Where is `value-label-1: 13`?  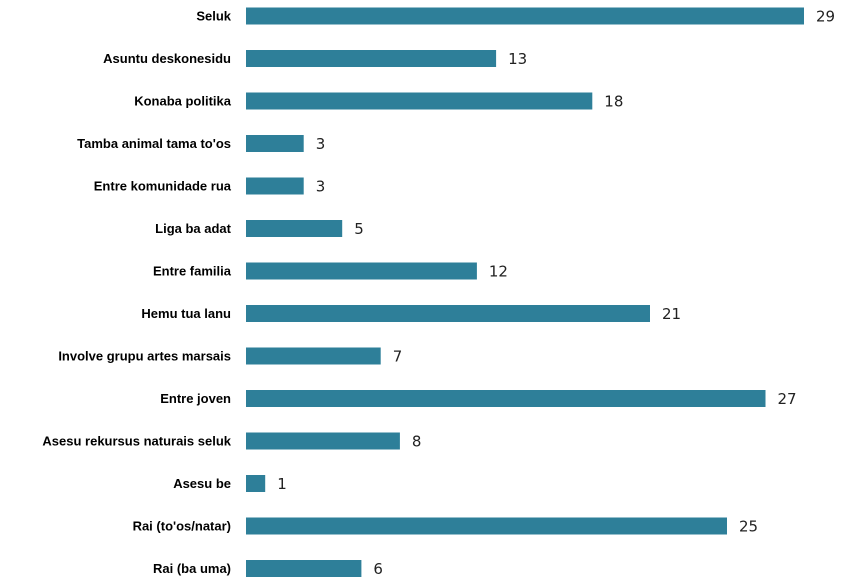 value-label-1: 13 is located at coordinates (517, 59).